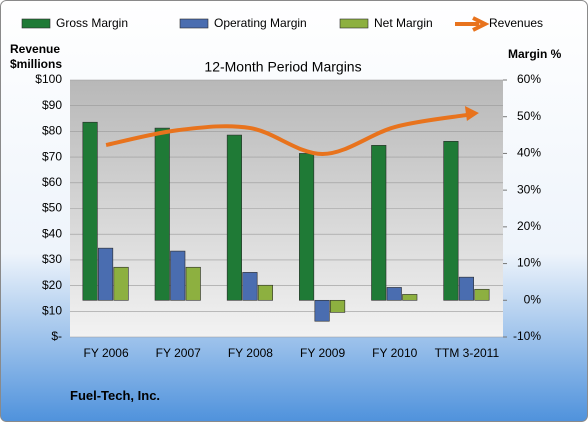  What do you see at coordinates (92, 23) in the screenshot?
I see `legend-label: Gross Margin` at bounding box center [92, 23].